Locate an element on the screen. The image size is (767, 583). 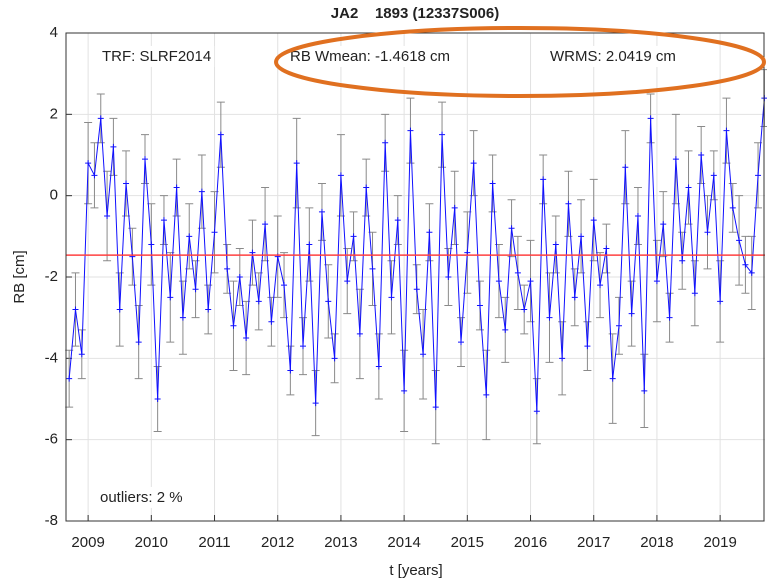
x-axis-label: t [years] is located at coordinates (415, 570).